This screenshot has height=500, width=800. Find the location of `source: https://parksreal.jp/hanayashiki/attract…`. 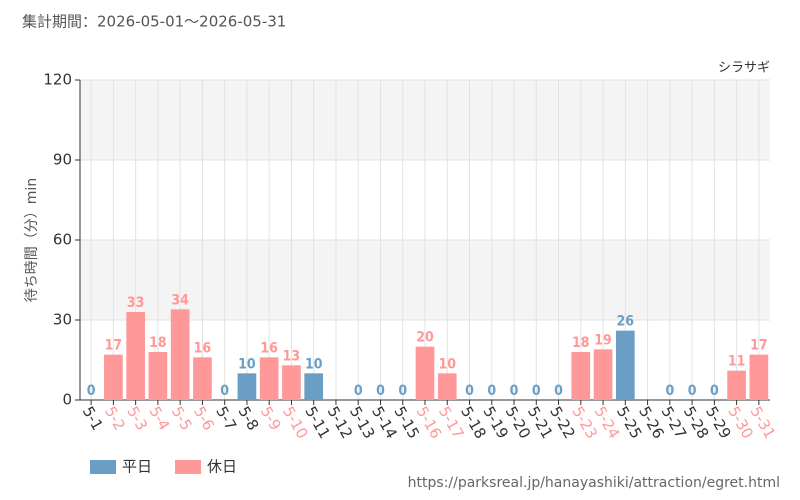

source: https://parksreal.jp/hanayashiki/attract… is located at coordinates (594, 483).